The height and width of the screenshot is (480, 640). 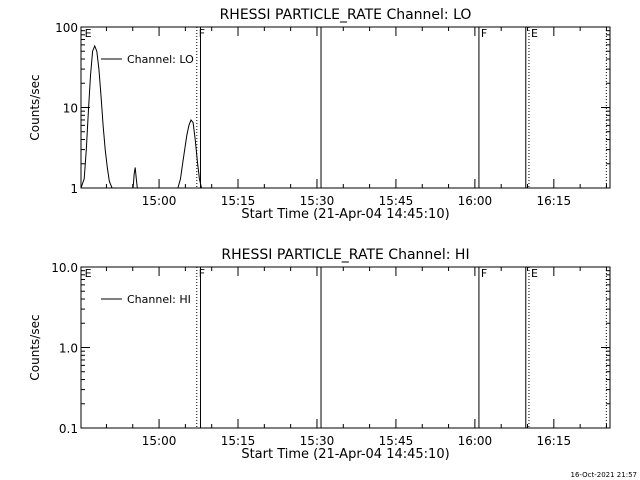 I want to click on y-tick-label: 1.0, so click(x=68, y=349).